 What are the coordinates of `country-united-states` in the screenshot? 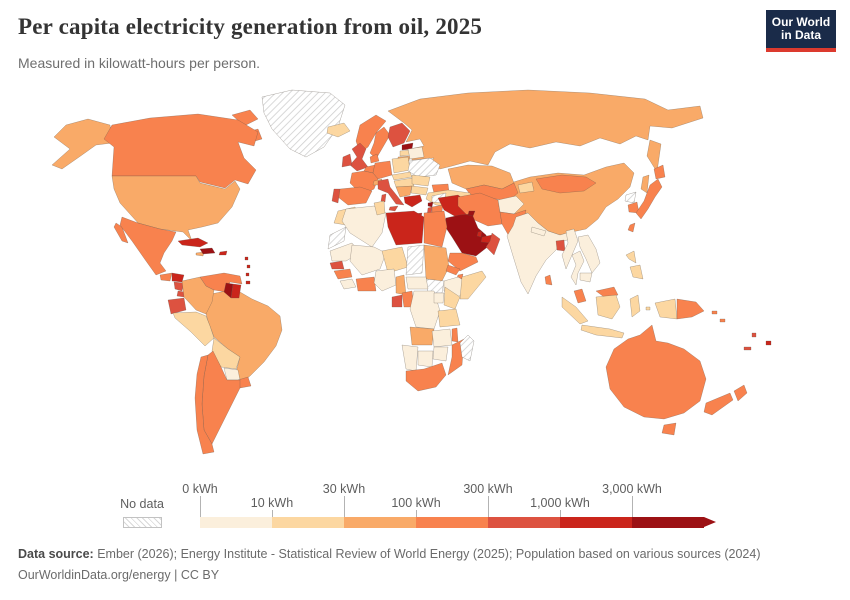 It's located at (82, 144).